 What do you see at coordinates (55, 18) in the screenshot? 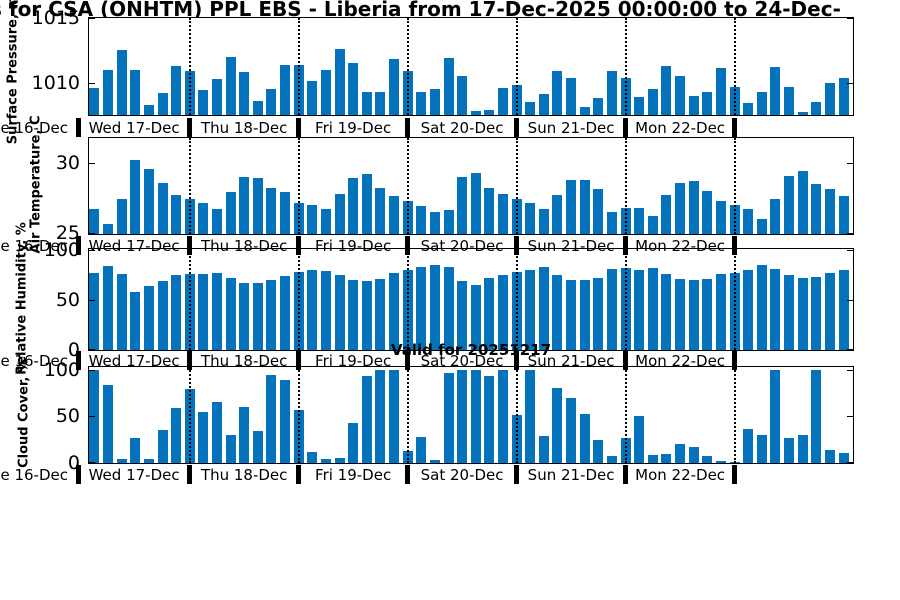
I see `y-tick-label: 1015` at bounding box center [55, 18].